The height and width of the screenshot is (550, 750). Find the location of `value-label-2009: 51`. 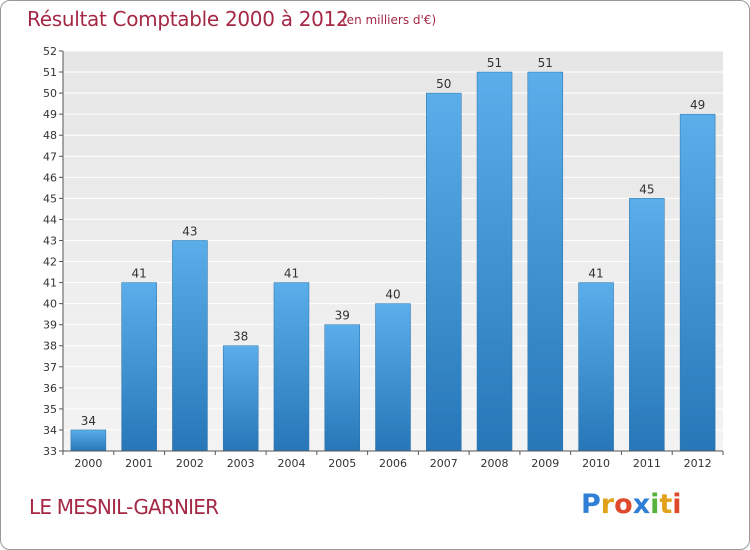

value-label-2009: 51 is located at coordinates (545, 63).